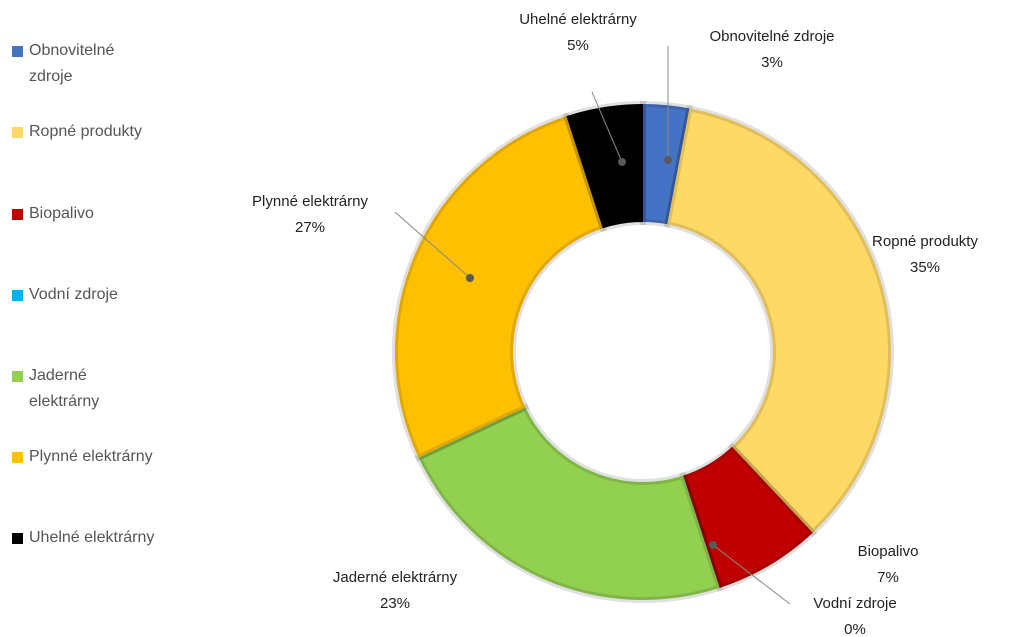  What do you see at coordinates (395, 603) in the screenshot?
I see `data-label-value: 23%` at bounding box center [395, 603].